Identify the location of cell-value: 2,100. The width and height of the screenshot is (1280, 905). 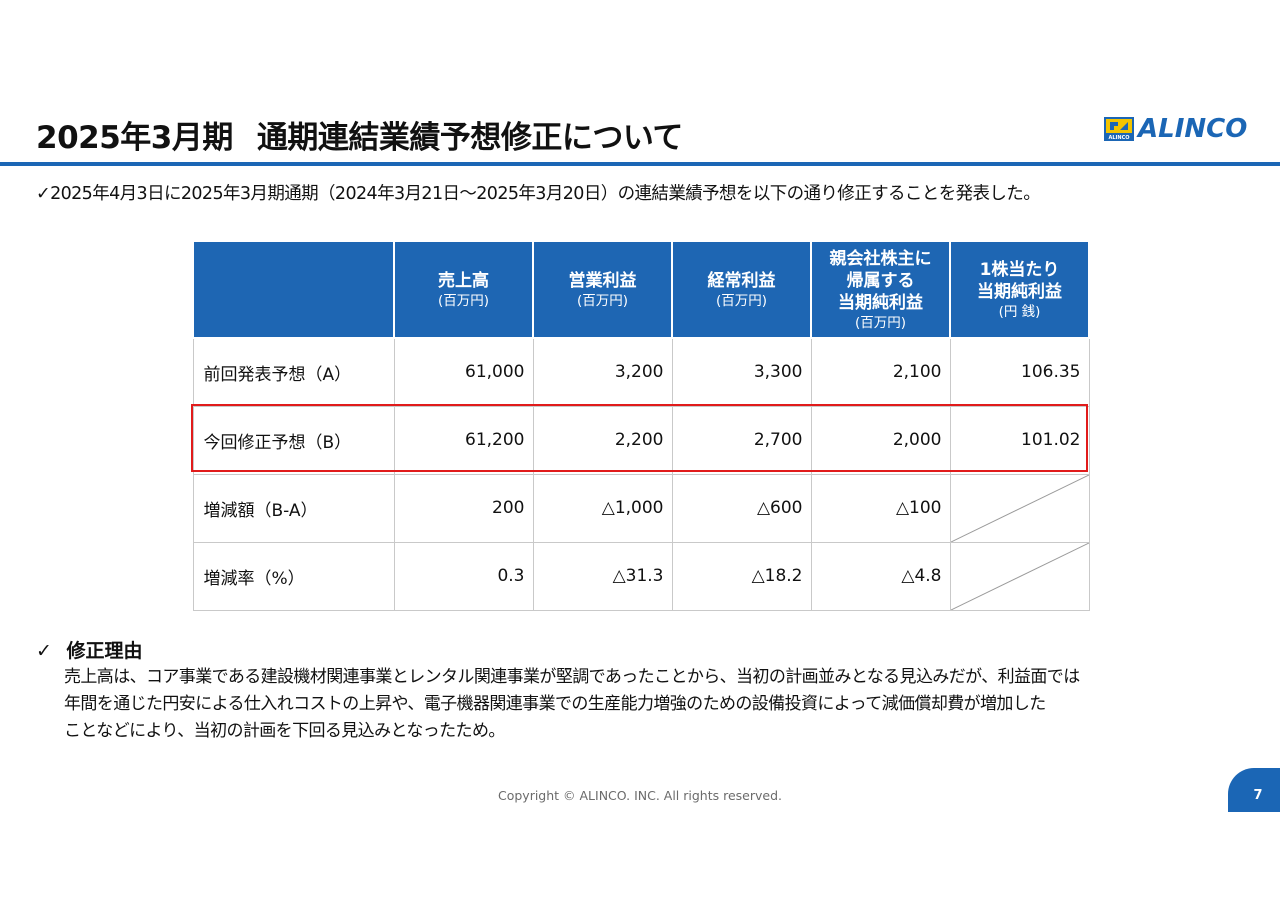
(880, 372).